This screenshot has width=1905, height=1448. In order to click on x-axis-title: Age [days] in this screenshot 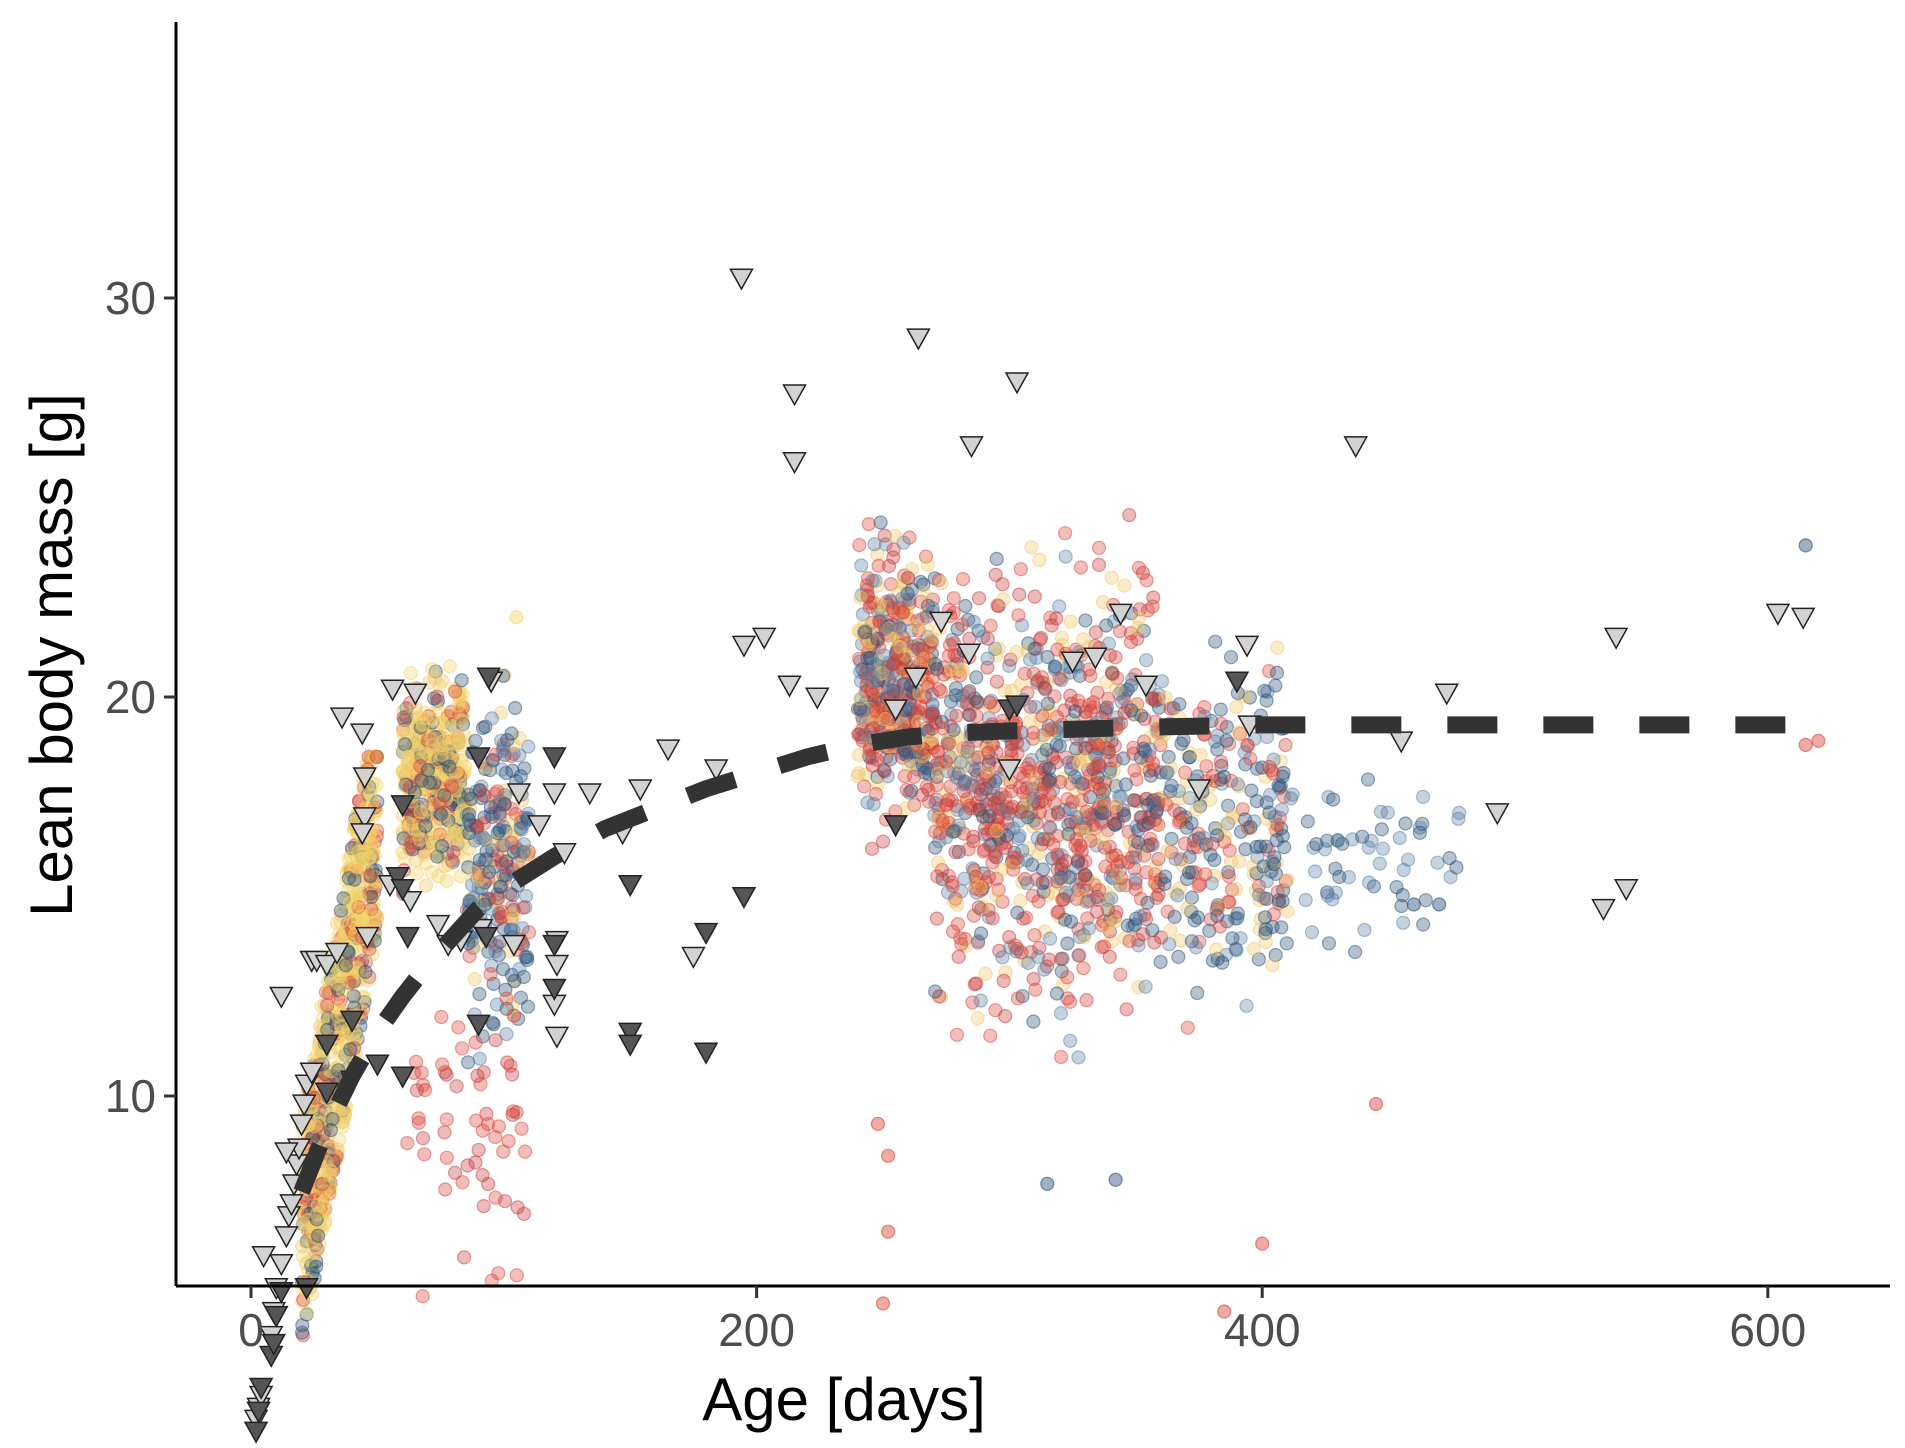, I will do `click(844, 1399)`.